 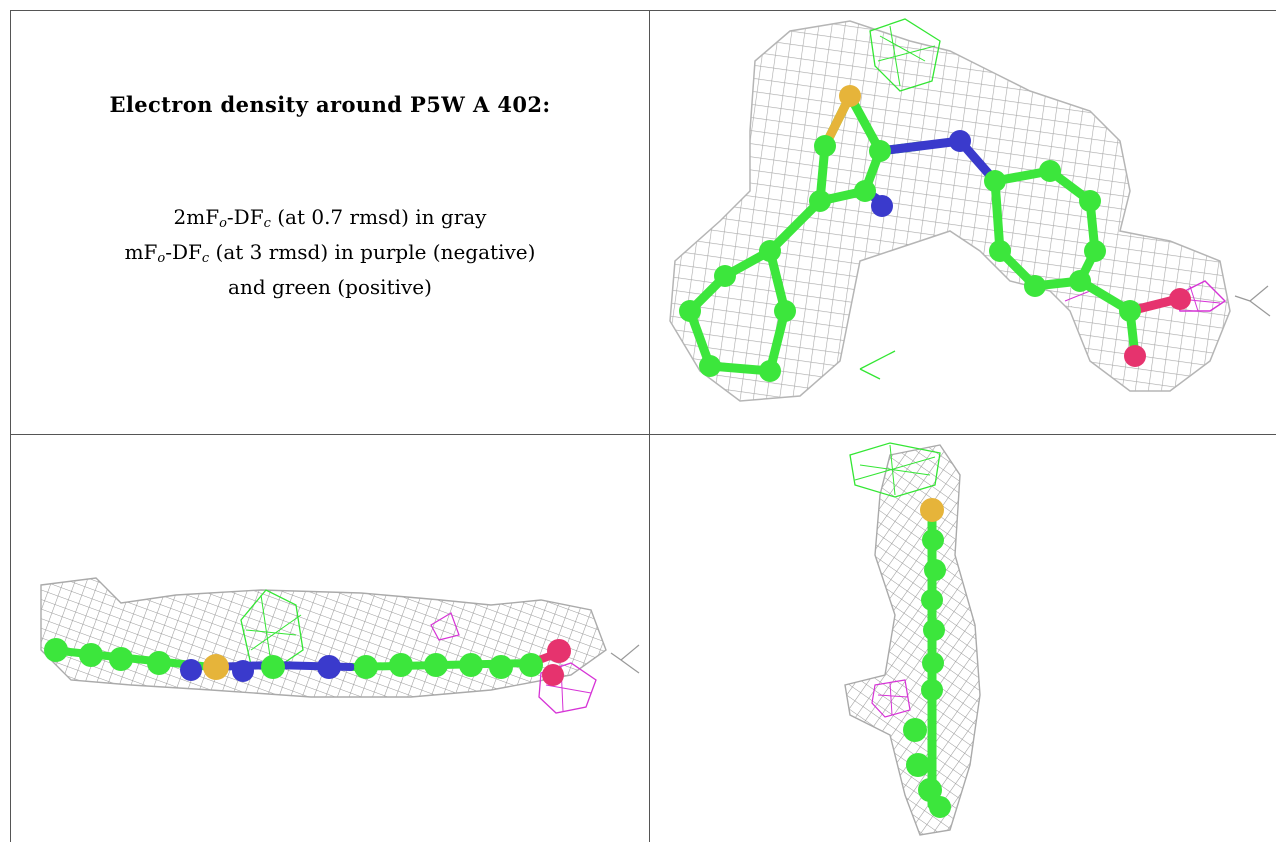 What do you see at coordinates (330, 218) in the screenshot?
I see `legend-line-2fofc: 2mFo-DFc (at 0.7 rmsd) in gray` at bounding box center [330, 218].